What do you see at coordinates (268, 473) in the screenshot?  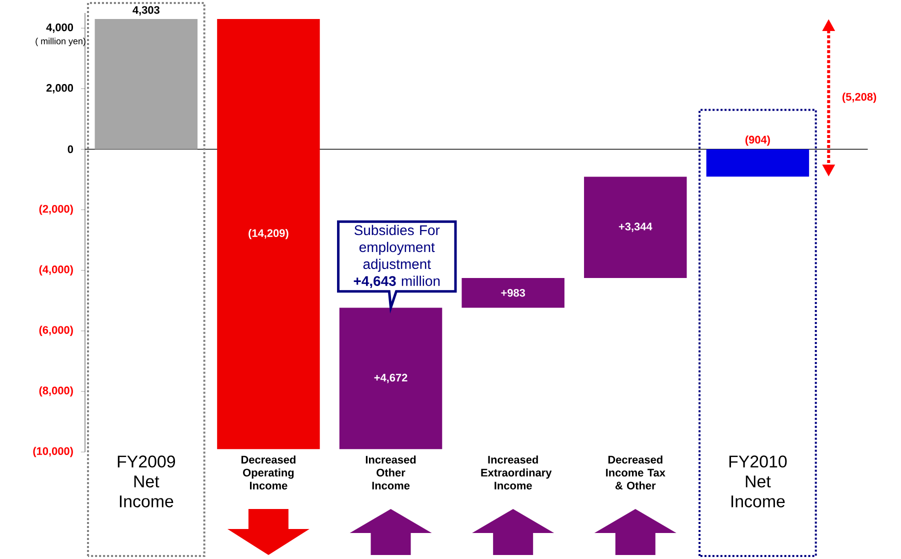 I see `x-tick-label: Decreased Operating Income` at bounding box center [268, 473].